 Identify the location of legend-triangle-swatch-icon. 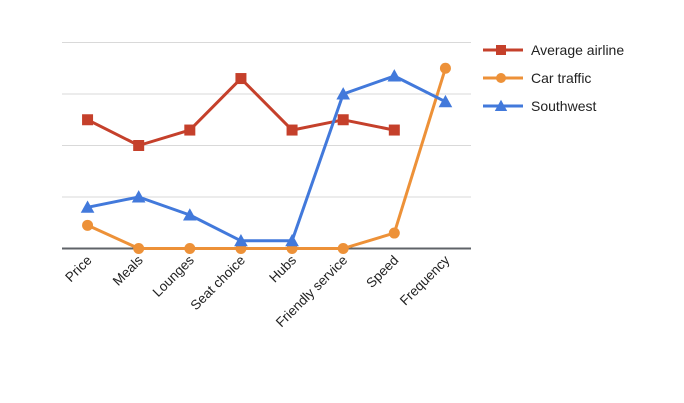
(503, 105).